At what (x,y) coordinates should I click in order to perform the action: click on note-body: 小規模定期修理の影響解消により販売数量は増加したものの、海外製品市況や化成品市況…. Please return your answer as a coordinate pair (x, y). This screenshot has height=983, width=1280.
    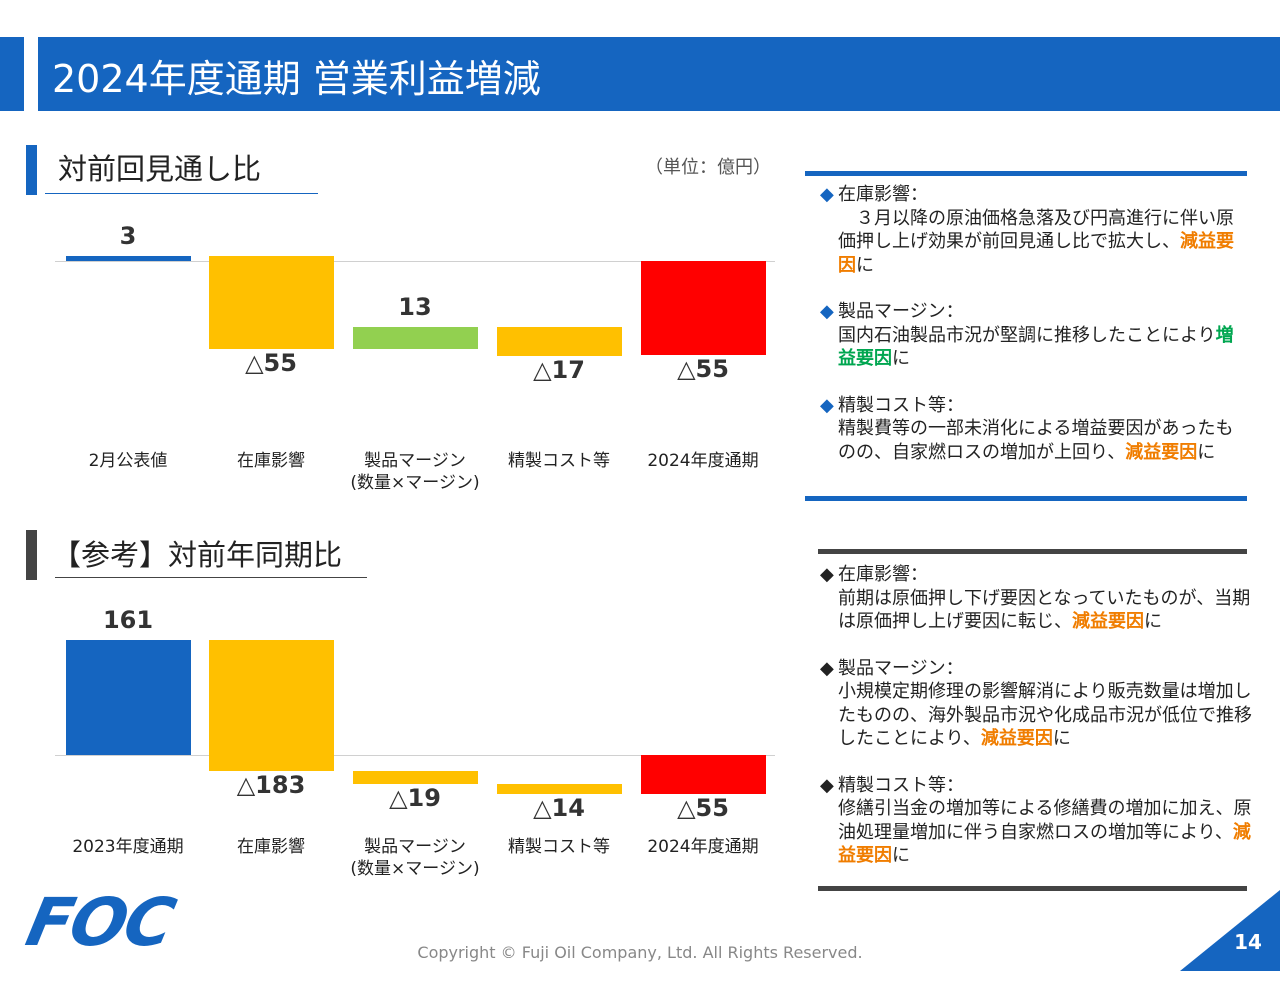
    Looking at the image, I should click on (1037, 715).